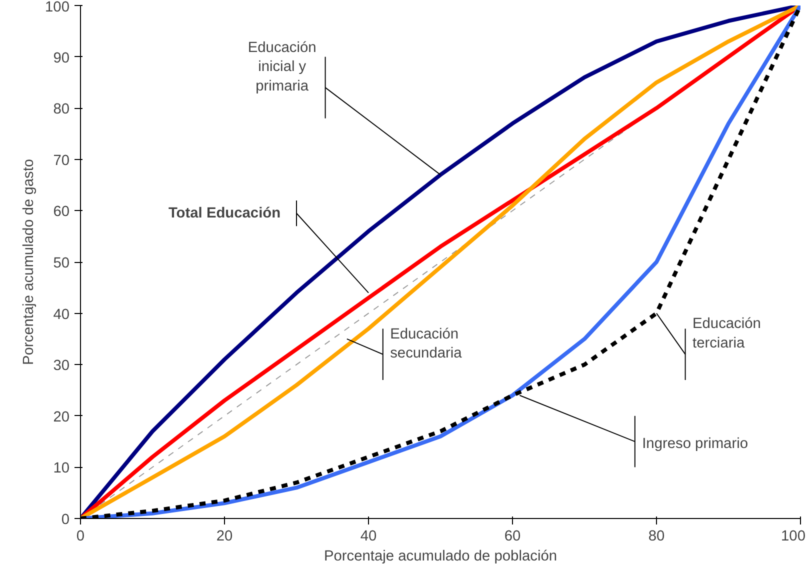 The image size is (810, 581). I want to click on y-tick-label: 40, so click(61, 314).